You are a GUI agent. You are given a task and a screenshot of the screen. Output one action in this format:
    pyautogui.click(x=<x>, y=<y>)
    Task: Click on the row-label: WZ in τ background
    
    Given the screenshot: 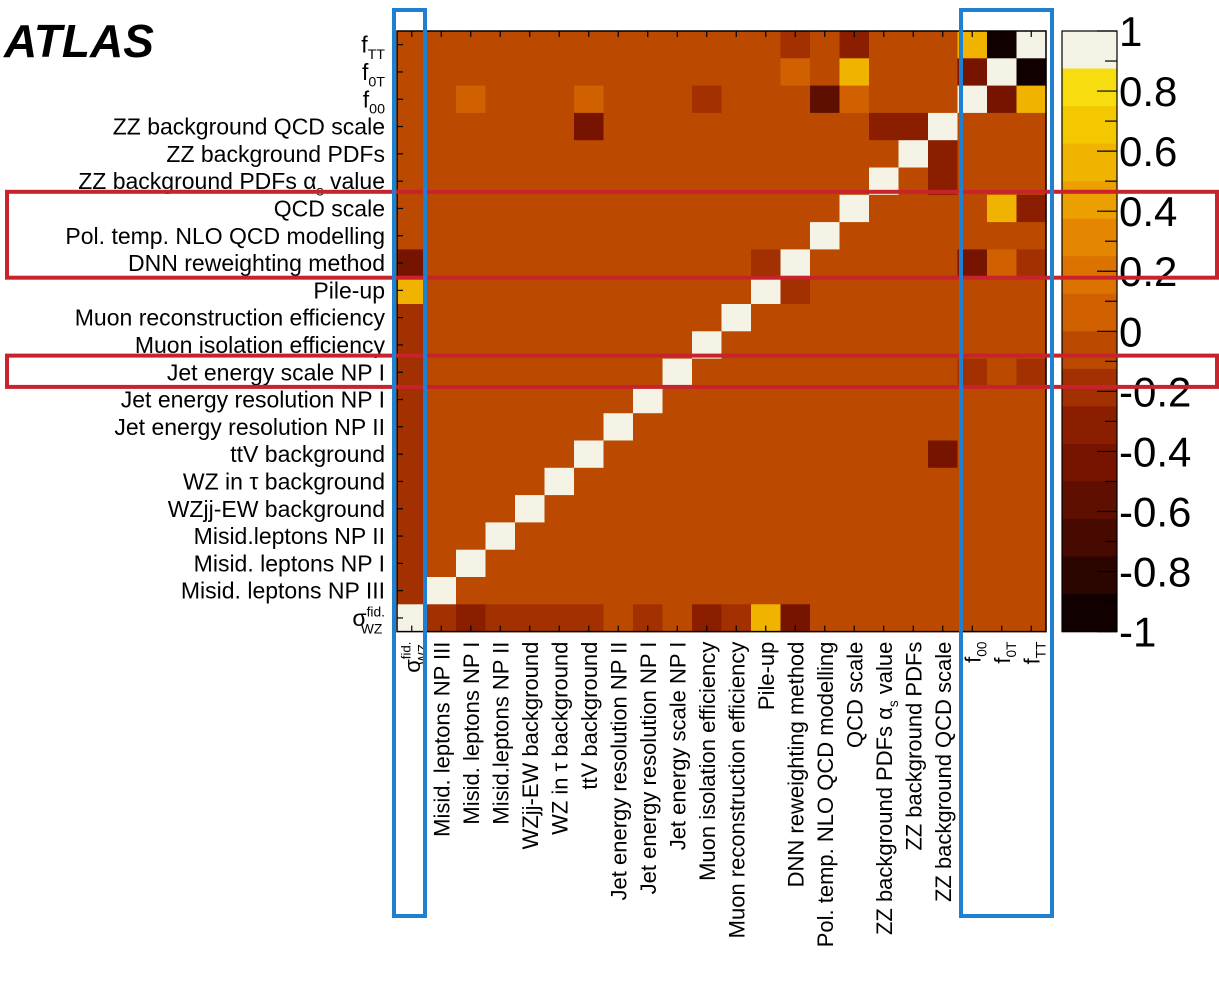 What is the action you would take?
    pyautogui.click(x=284, y=481)
    